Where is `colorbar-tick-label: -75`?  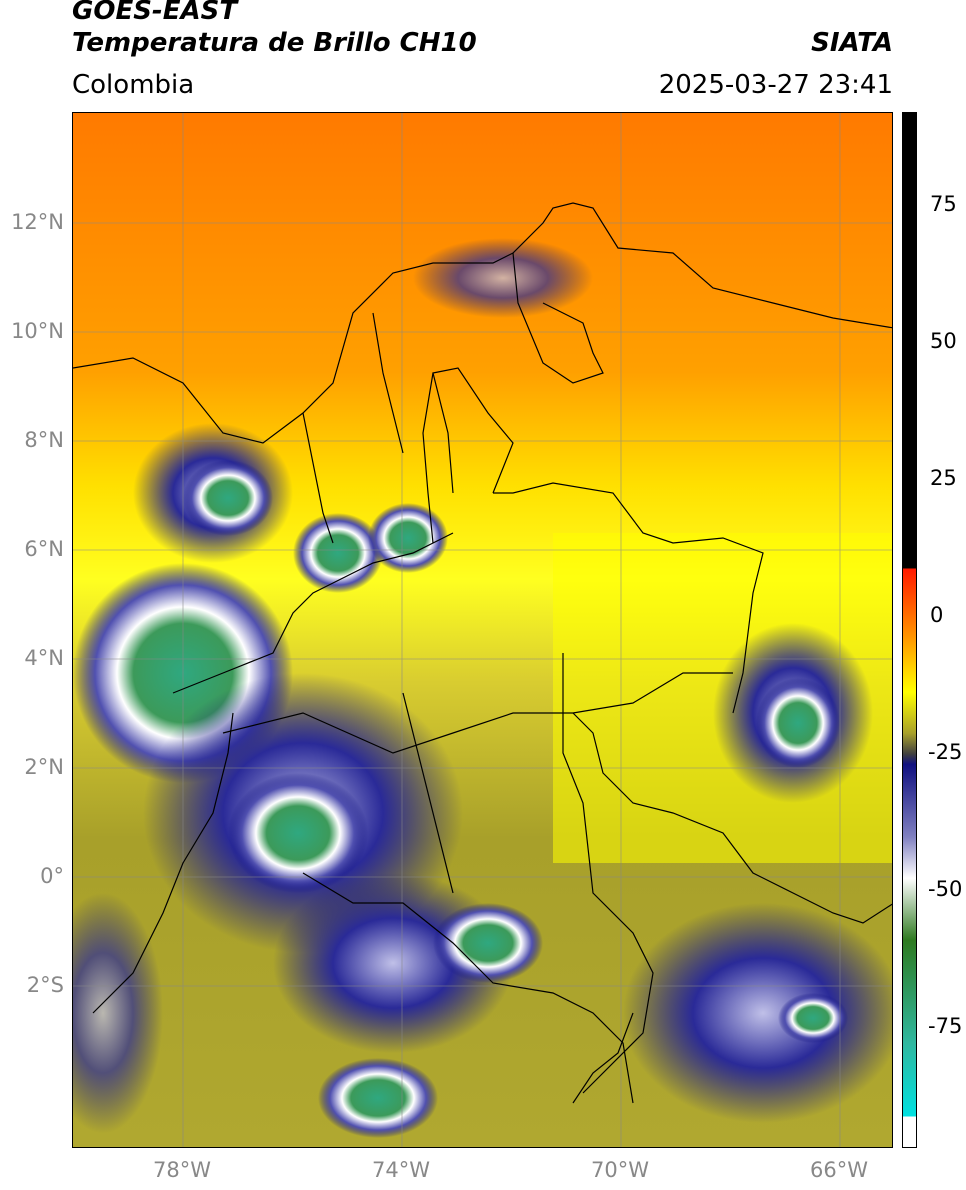 colorbar-tick-label: -75 is located at coordinates (945, 1026).